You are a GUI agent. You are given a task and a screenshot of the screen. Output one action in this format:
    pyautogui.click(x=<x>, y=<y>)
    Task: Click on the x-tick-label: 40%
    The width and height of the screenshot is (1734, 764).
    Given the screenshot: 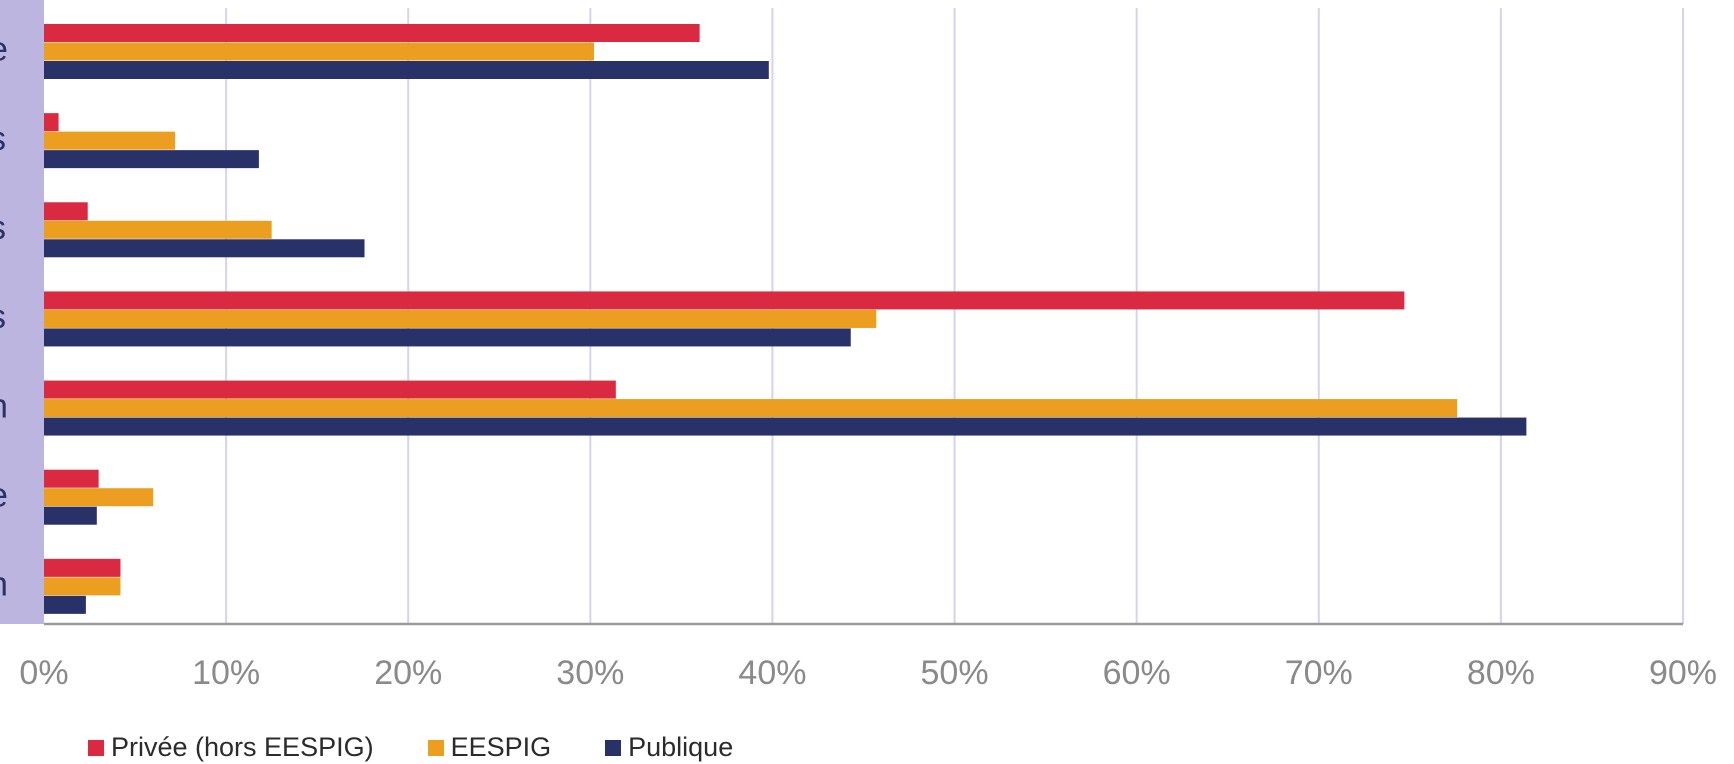 What is the action you would take?
    pyautogui.click(x=772, y=673)
    